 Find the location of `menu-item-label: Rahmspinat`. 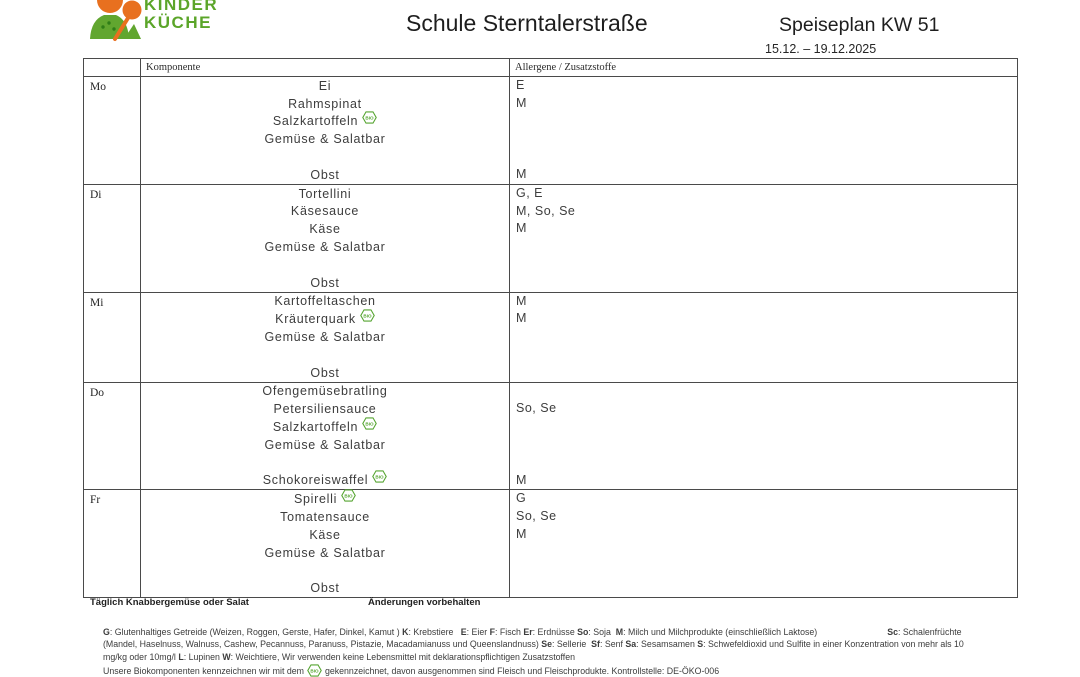

menu-item-label: Rahmspinat is located at coordinates (325, 103).